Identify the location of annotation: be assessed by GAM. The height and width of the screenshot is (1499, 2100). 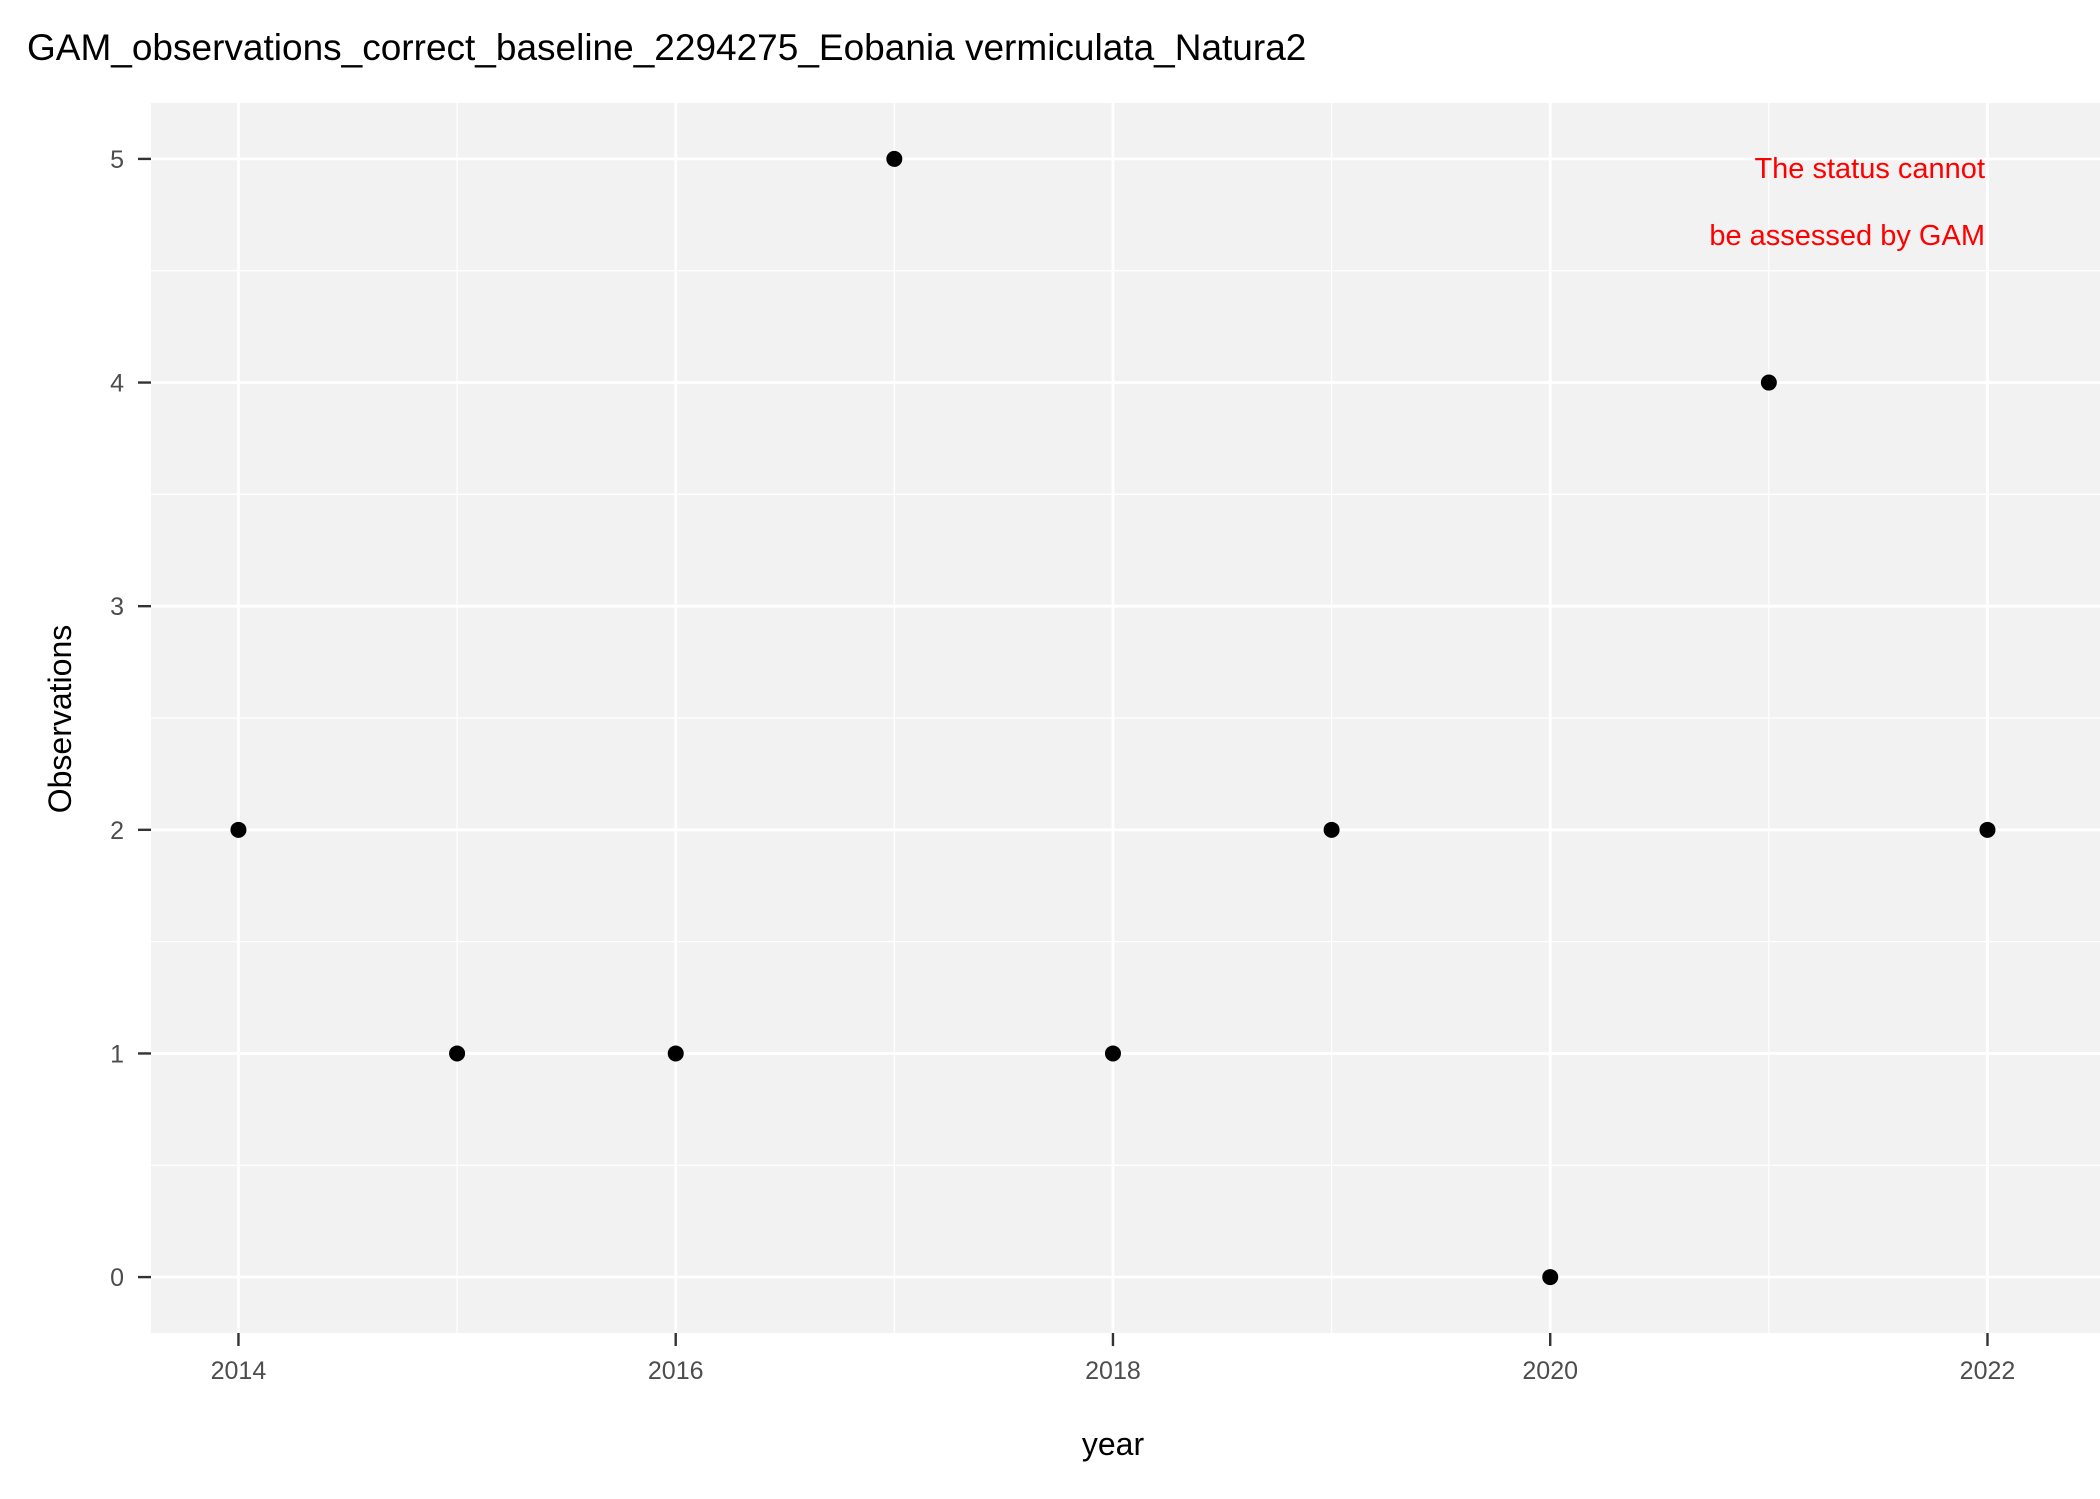
(1847, 236).